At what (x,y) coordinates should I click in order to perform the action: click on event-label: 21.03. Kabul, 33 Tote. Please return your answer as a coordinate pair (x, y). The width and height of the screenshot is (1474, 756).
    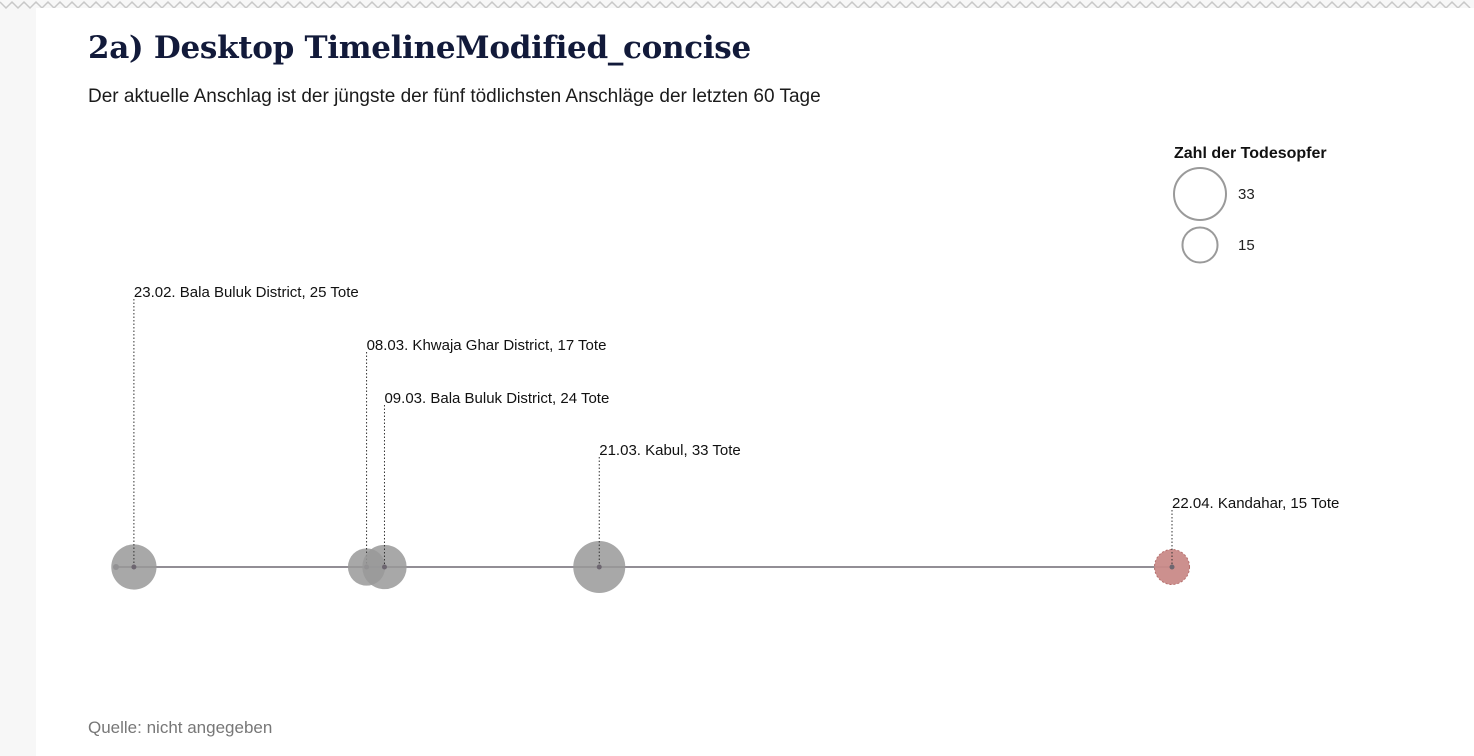
    Looking at the image, I should click on (670, 450).